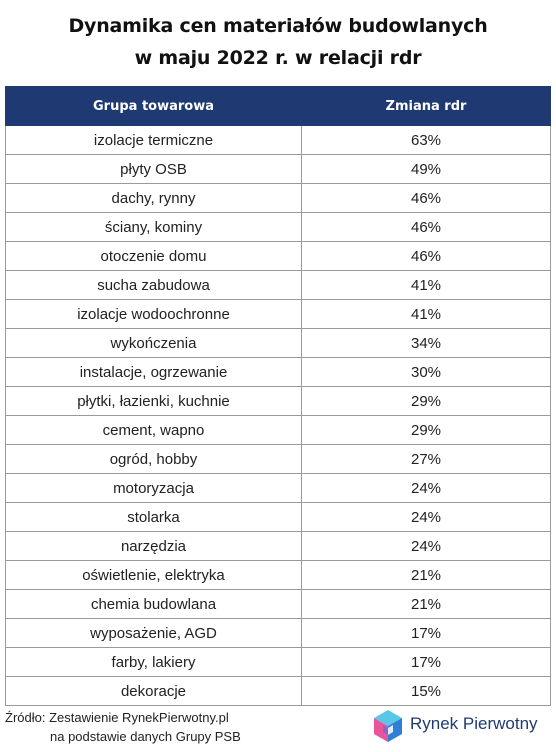 The image size is (556, 752). I want to click on category-cell: stolarka, so click(153, 517).